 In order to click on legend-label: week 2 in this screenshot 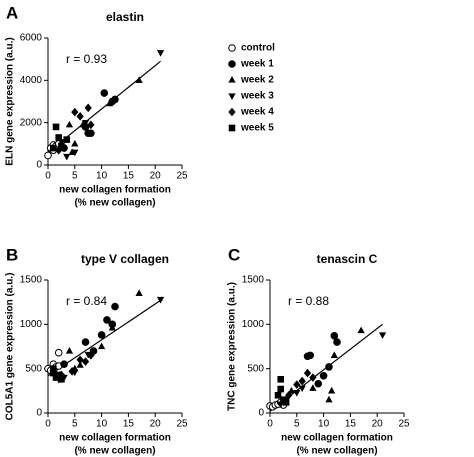, I will do `click(257, 80)`.